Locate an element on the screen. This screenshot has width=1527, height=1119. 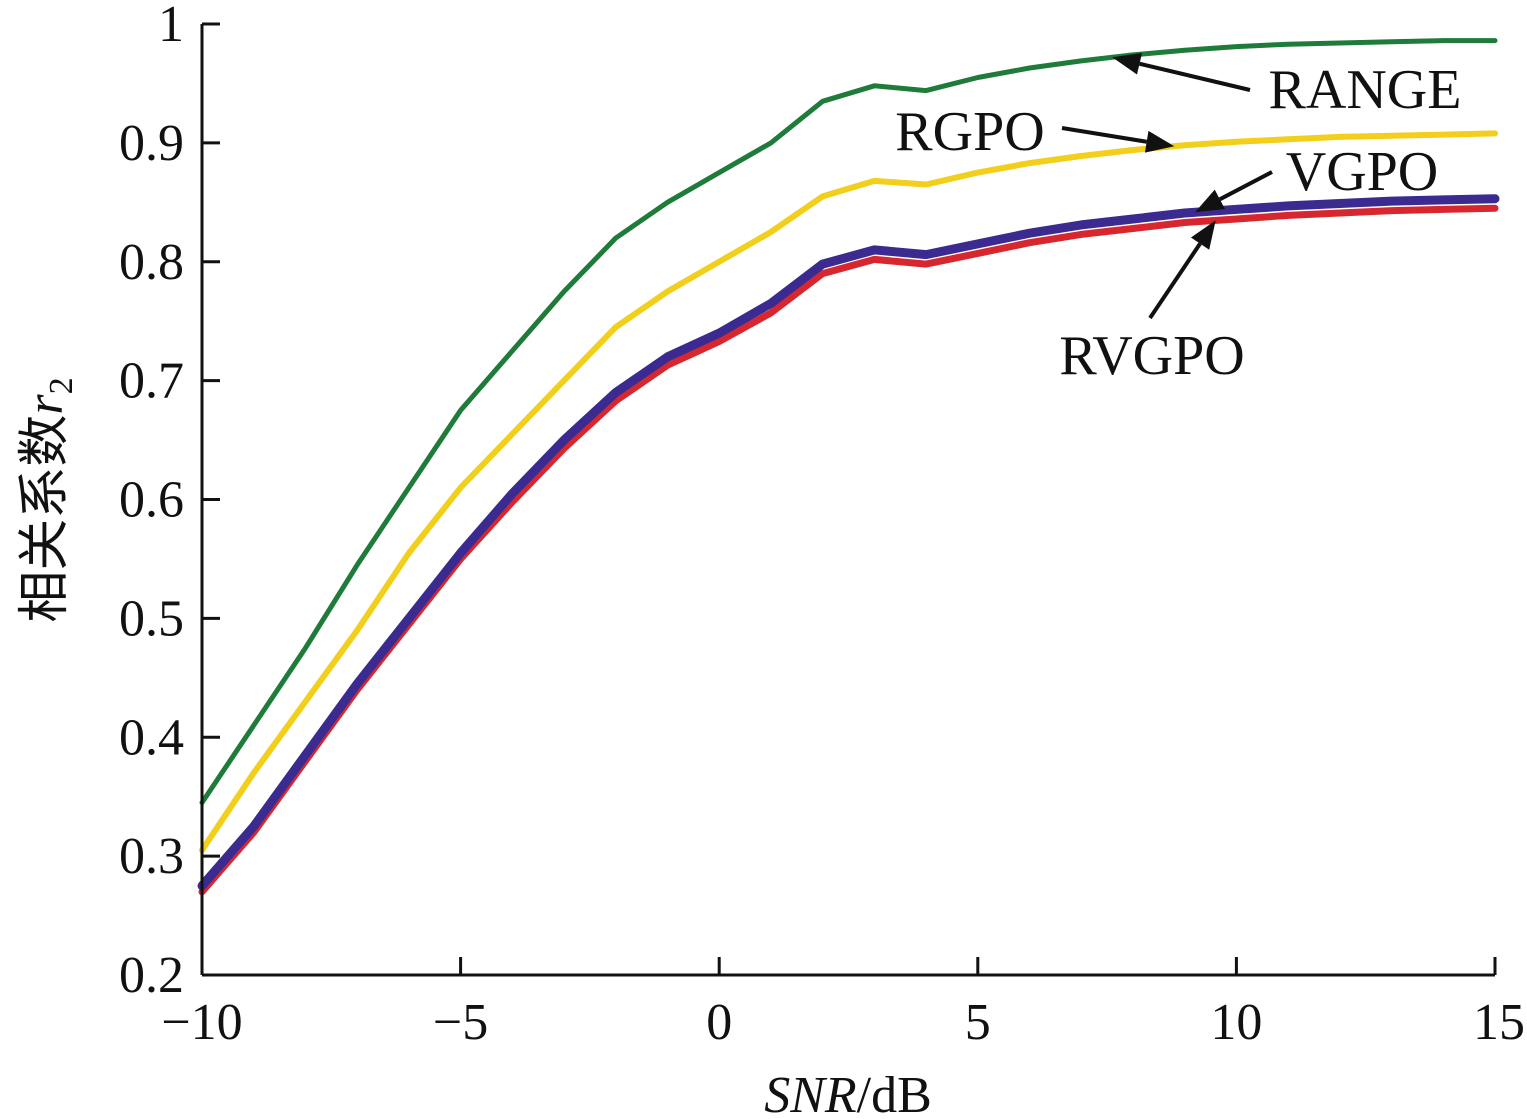
y-axis-title-var: r is located at coordinates (45, 404).